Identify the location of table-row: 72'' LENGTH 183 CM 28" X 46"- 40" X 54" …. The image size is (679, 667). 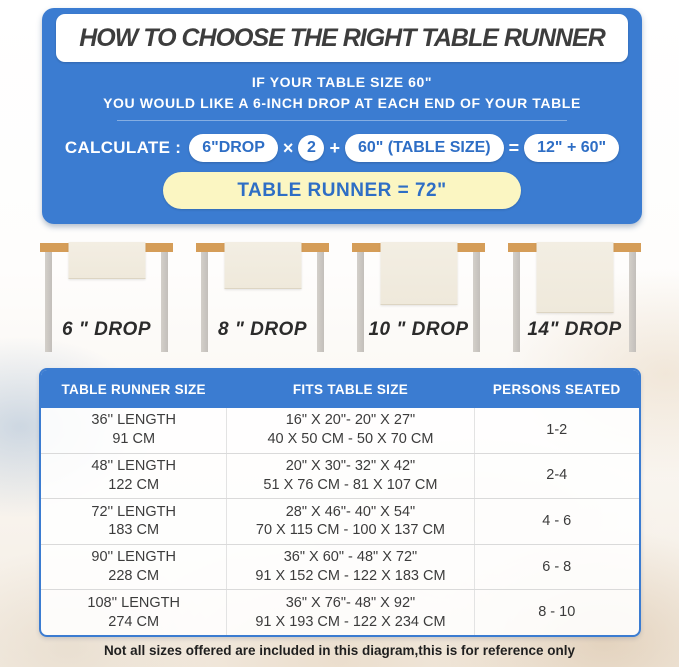
(340, 521).